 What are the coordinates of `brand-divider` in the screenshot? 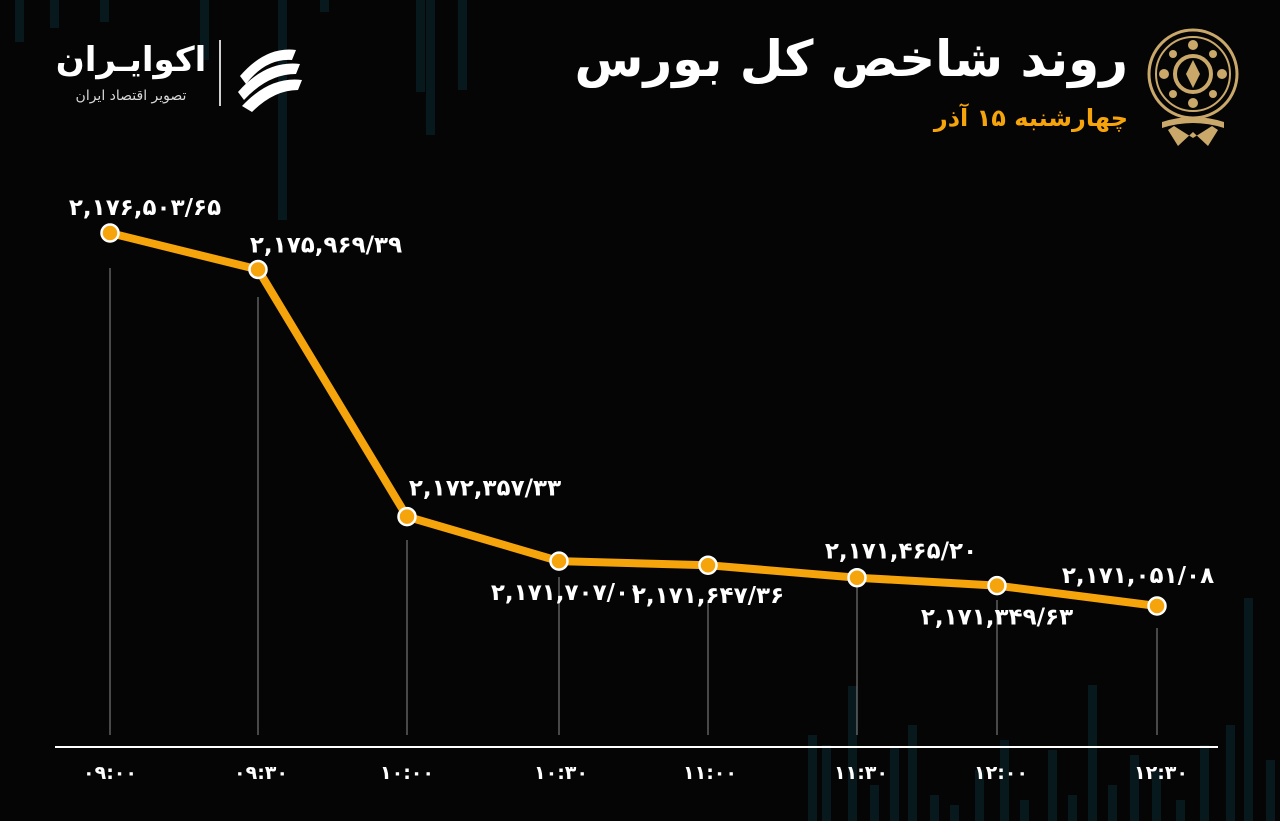 It's located at (220, 73).